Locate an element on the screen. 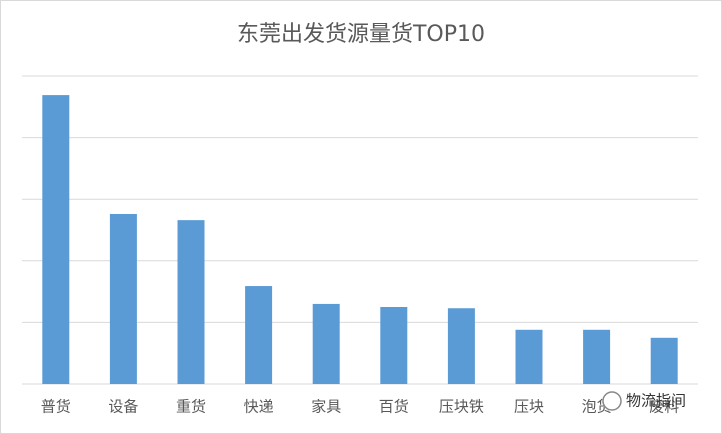  watermark-text: 物流指间 is located at coordinates (656, 401).